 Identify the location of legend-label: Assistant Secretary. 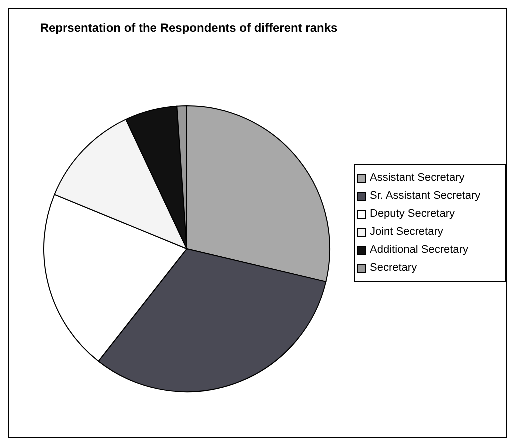
(417, 178).